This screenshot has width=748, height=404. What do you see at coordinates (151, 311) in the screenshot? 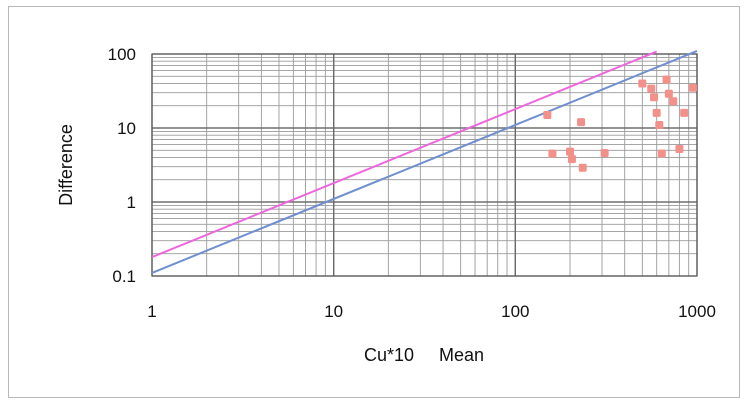
I see `x-tick-label: 1` at bounding box center [151, 311].